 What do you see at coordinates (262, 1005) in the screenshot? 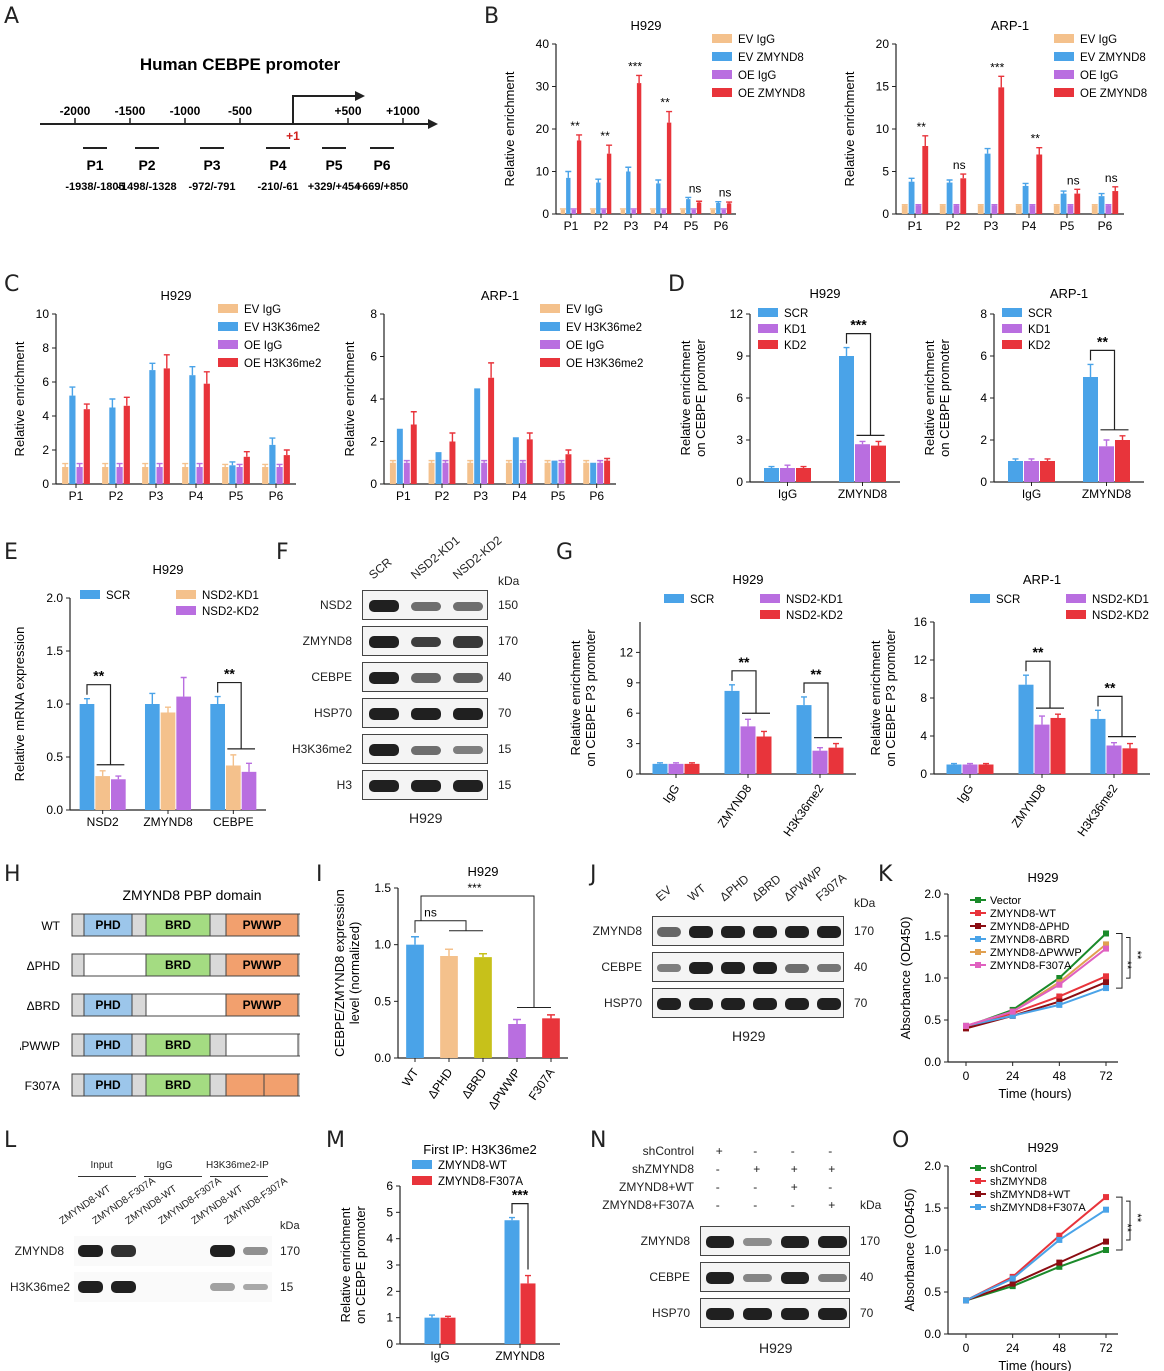
I see `pwwp-domain` at bounding box center [262, 1005].